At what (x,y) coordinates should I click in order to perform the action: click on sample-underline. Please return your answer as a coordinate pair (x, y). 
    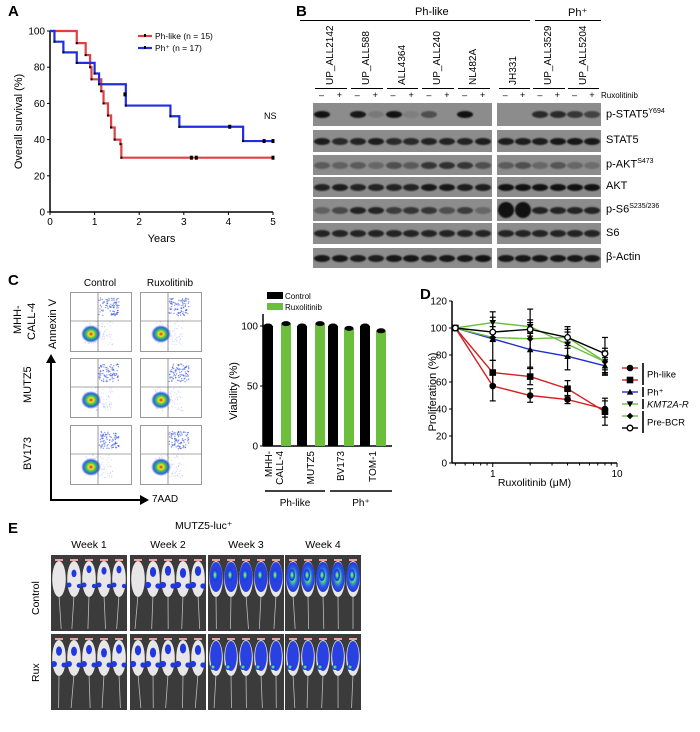
    Looking at the image, I should click on (474, 88).